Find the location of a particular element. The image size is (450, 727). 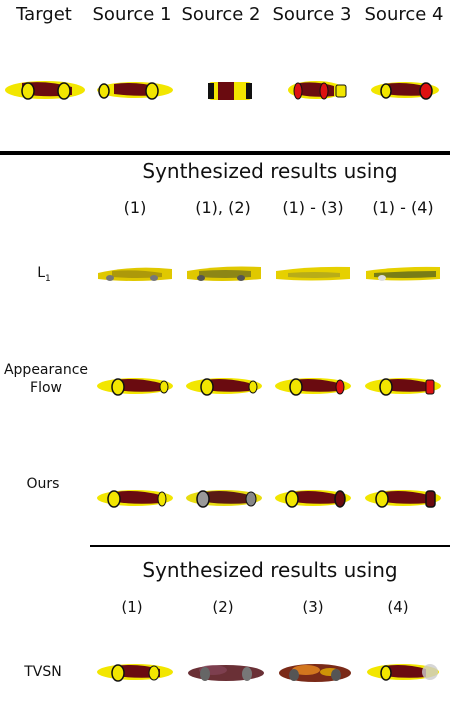

row-label-appearance-flow: Appearance Flow is located at coordinates (46, 379).